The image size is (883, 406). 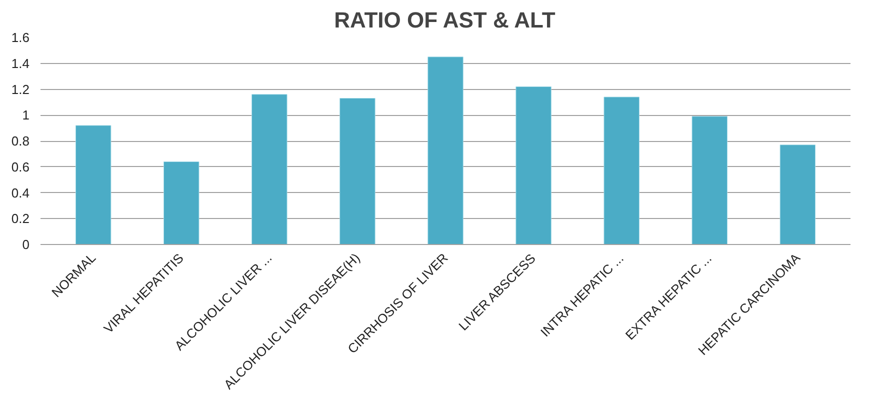 What do you see at coordinates (20, 63) in the screenshot?
I see `y-tick-label: 1.4` at bounding box center [20, 63].